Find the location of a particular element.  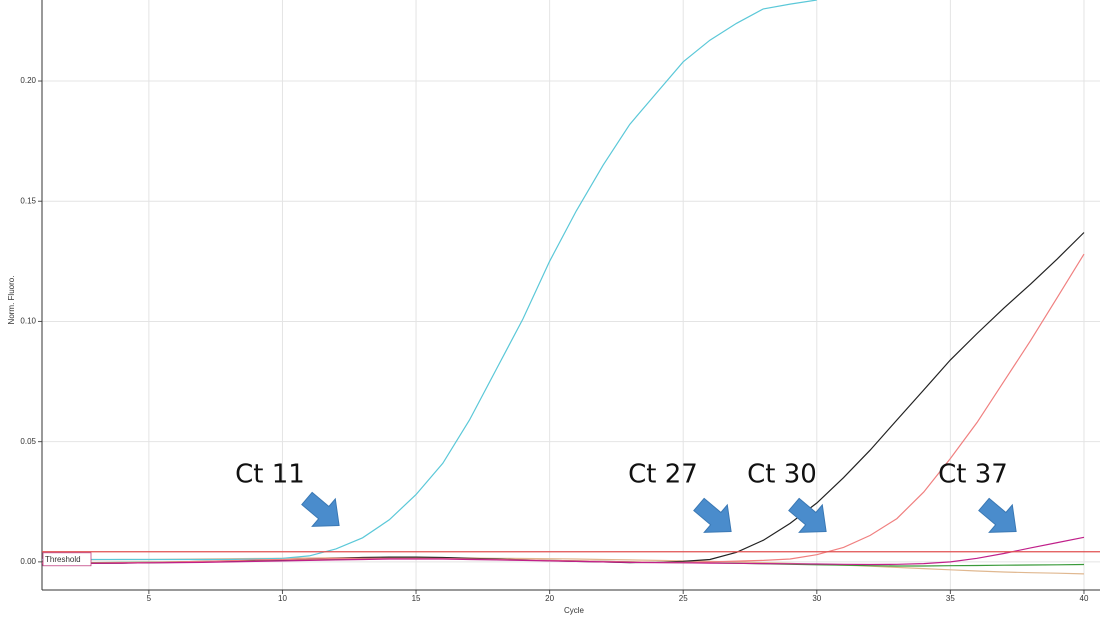

x-tick-label: 10 is located at coordinates (282, 598).